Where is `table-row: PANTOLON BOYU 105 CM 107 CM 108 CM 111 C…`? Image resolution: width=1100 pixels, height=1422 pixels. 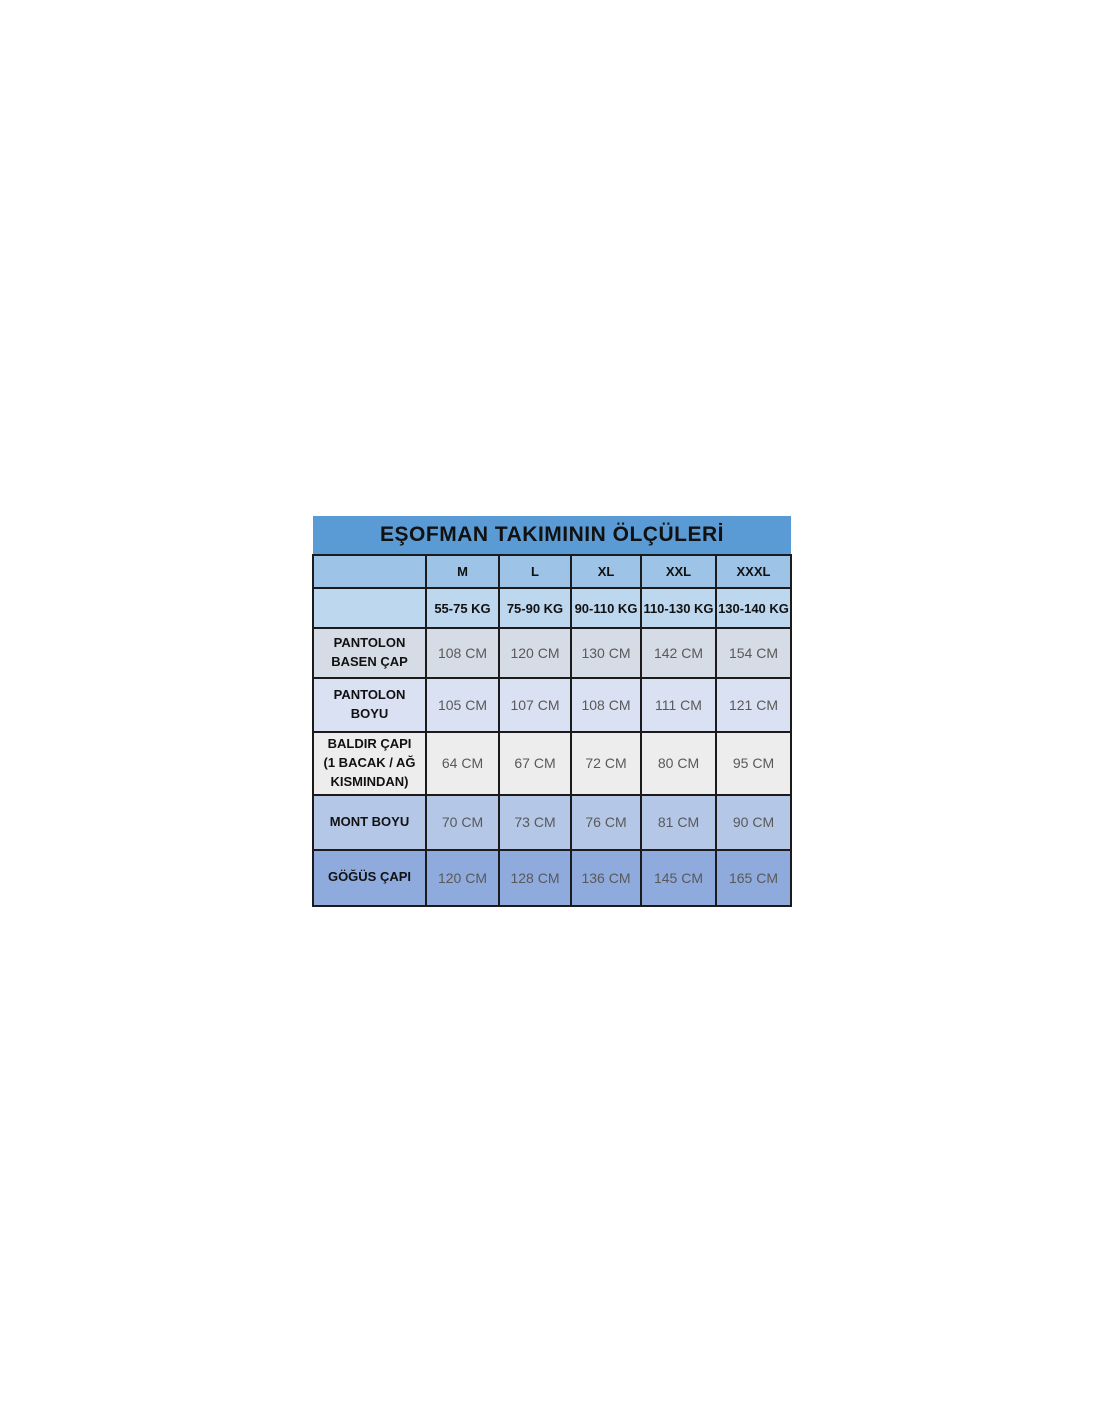 table-row: PANTOLON BOYU 105 CM 107 CM 108 CM 111 C… is located at coordinates (552, 705).